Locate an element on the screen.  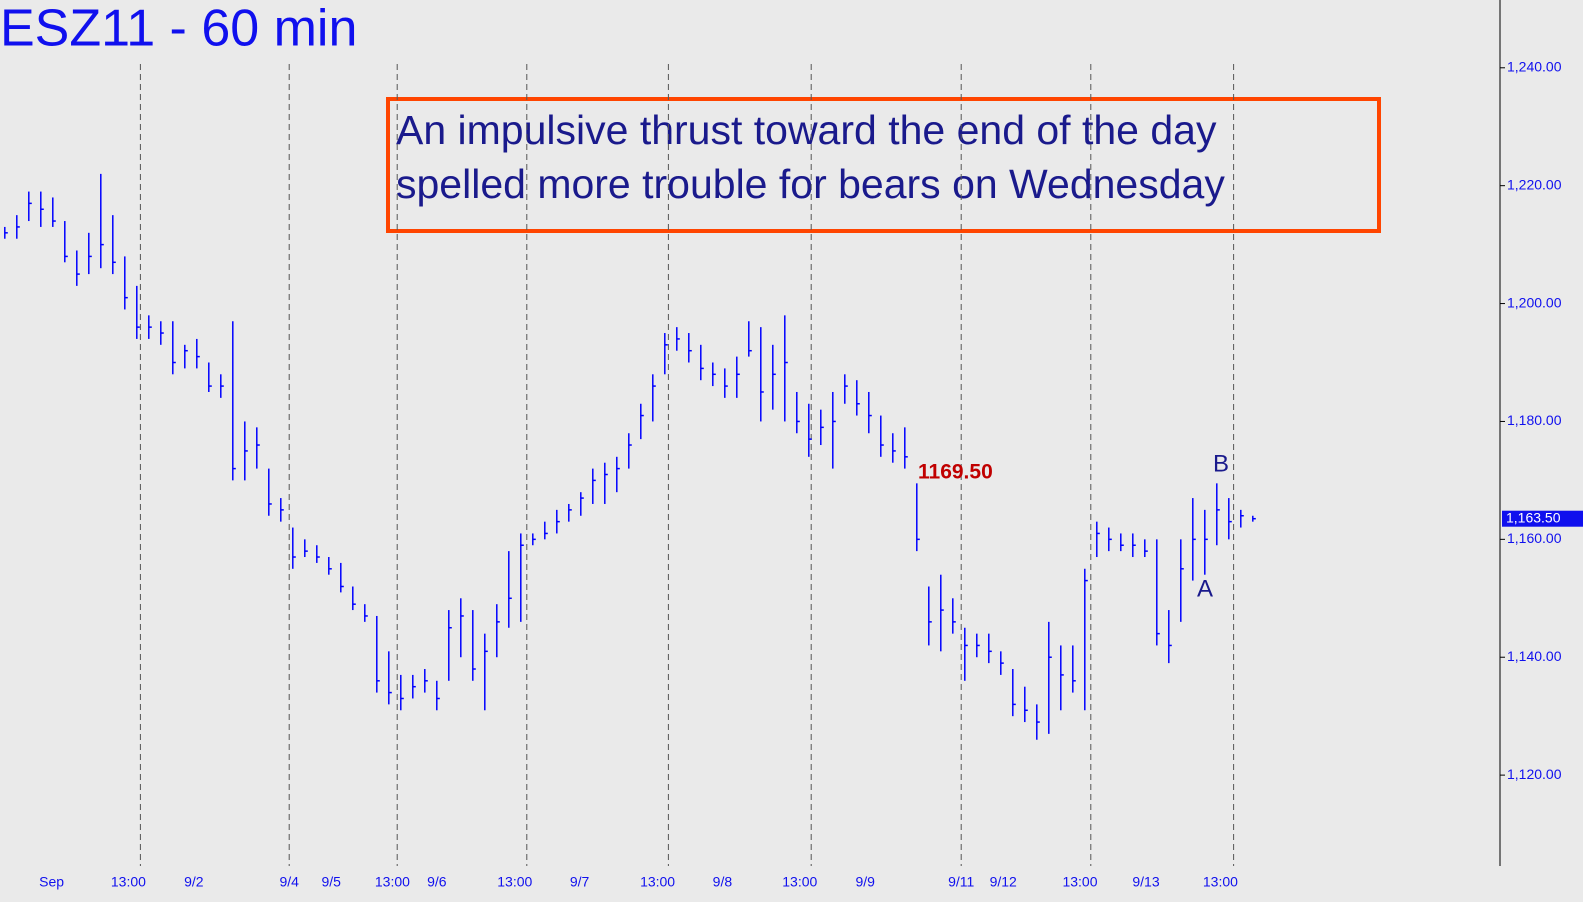
x-tick-label: 9/13 is located at coordinates (1145, 882).